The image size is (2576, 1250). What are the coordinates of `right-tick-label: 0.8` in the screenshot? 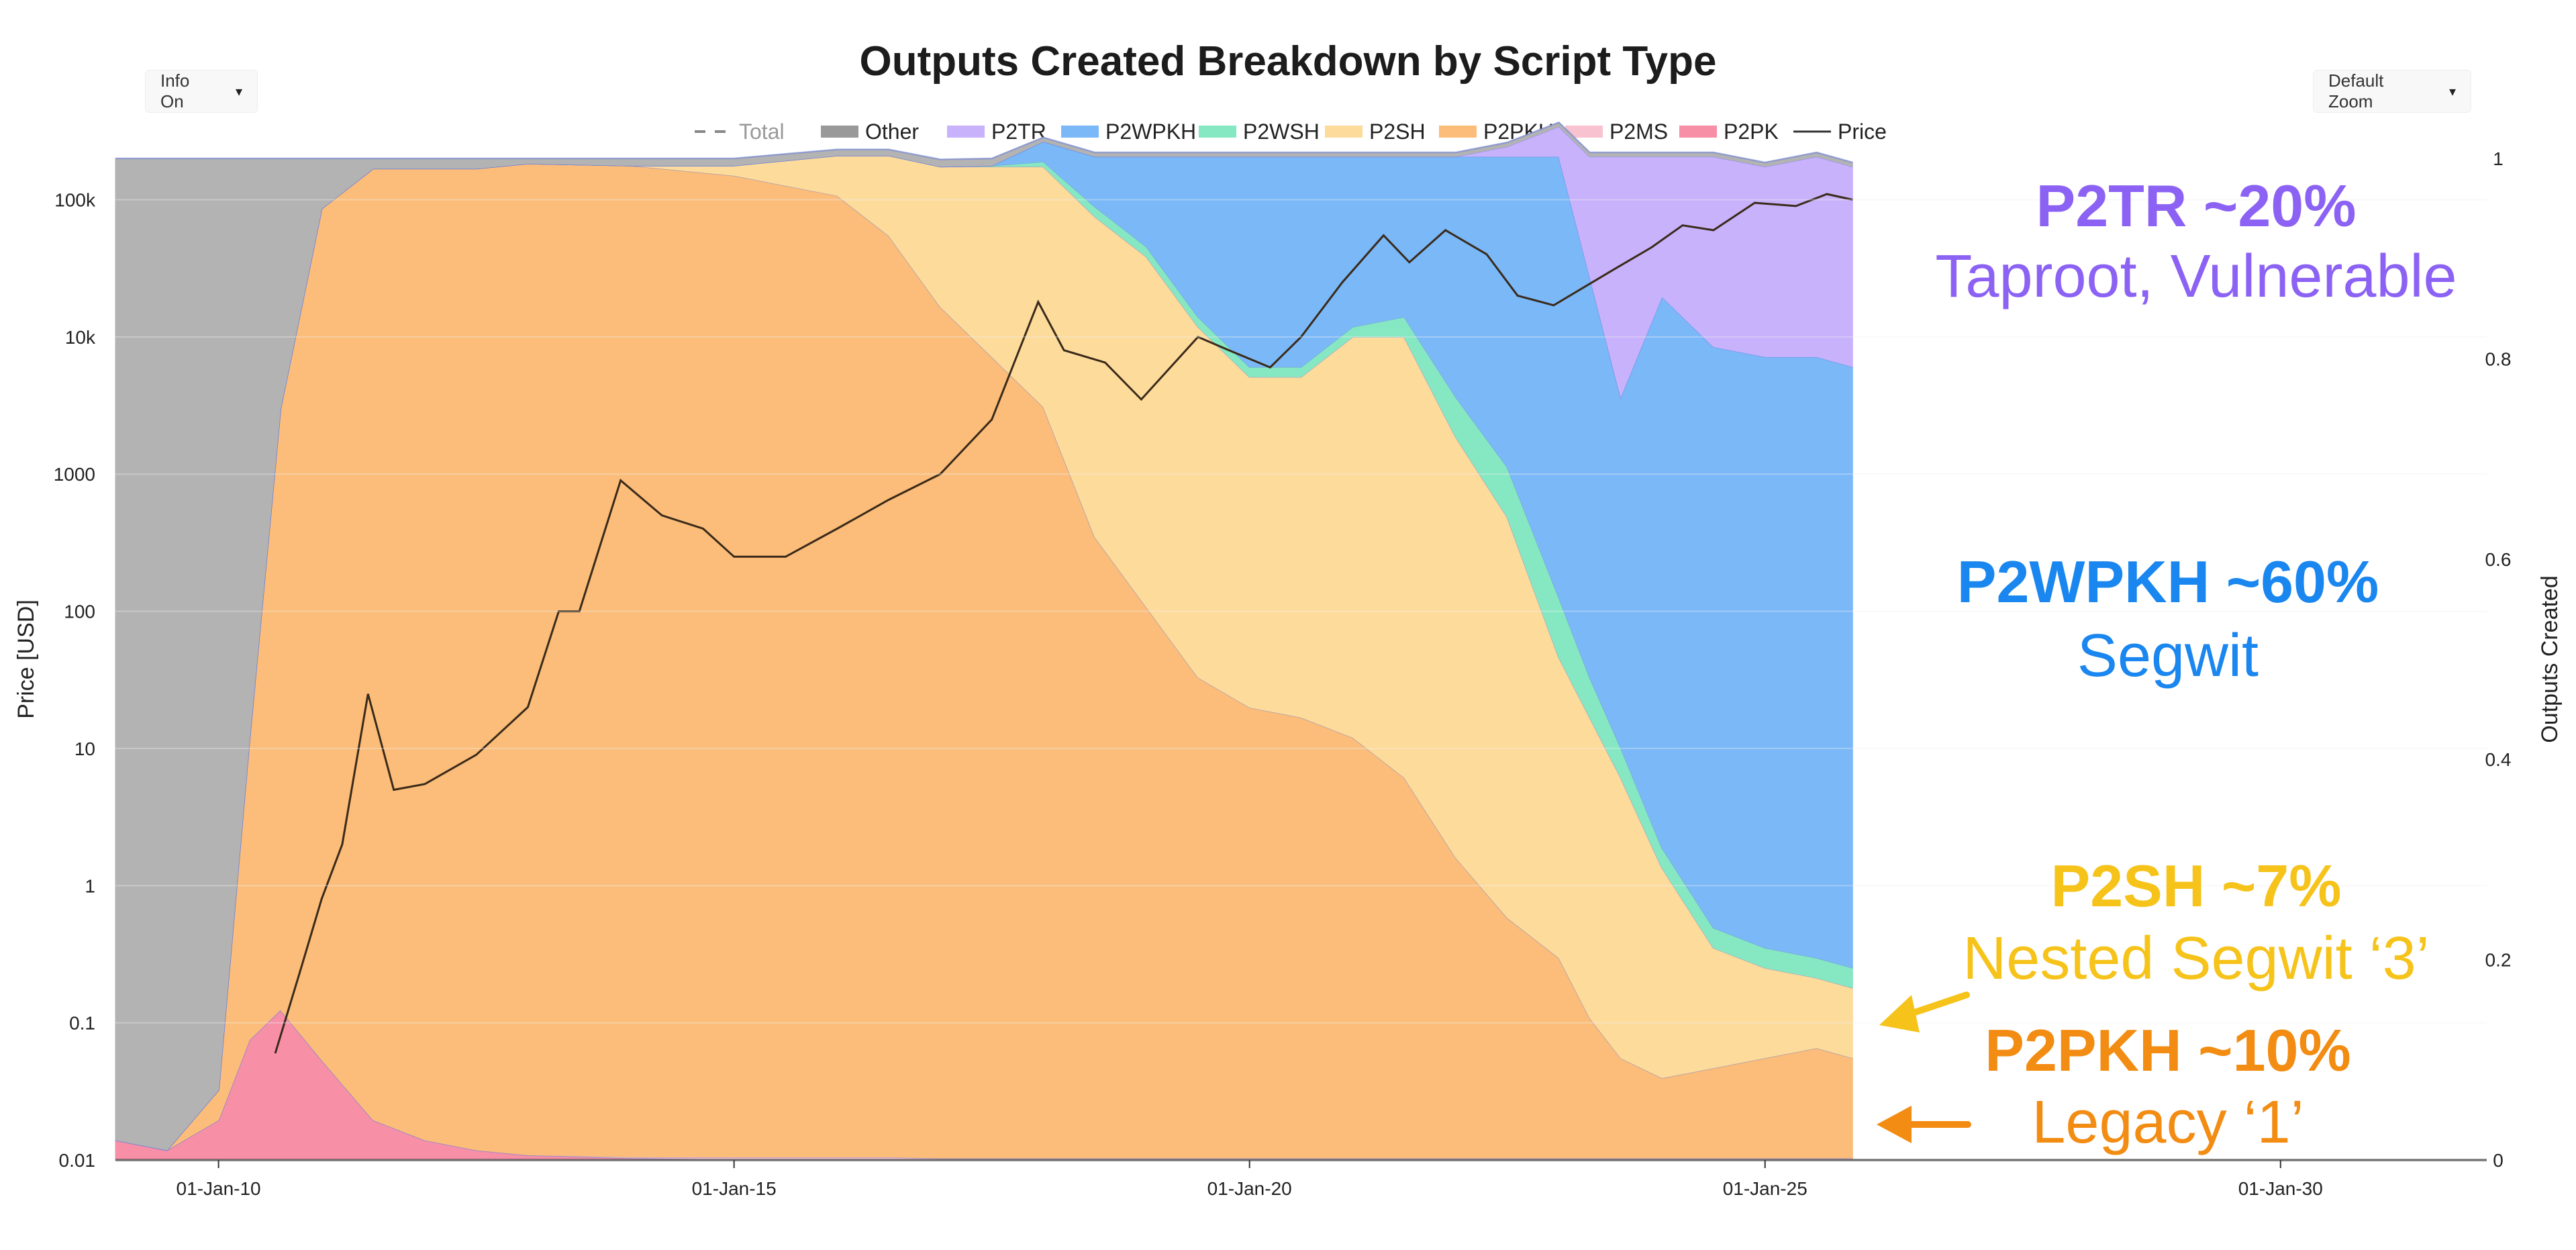 It's located at (2498, 359).